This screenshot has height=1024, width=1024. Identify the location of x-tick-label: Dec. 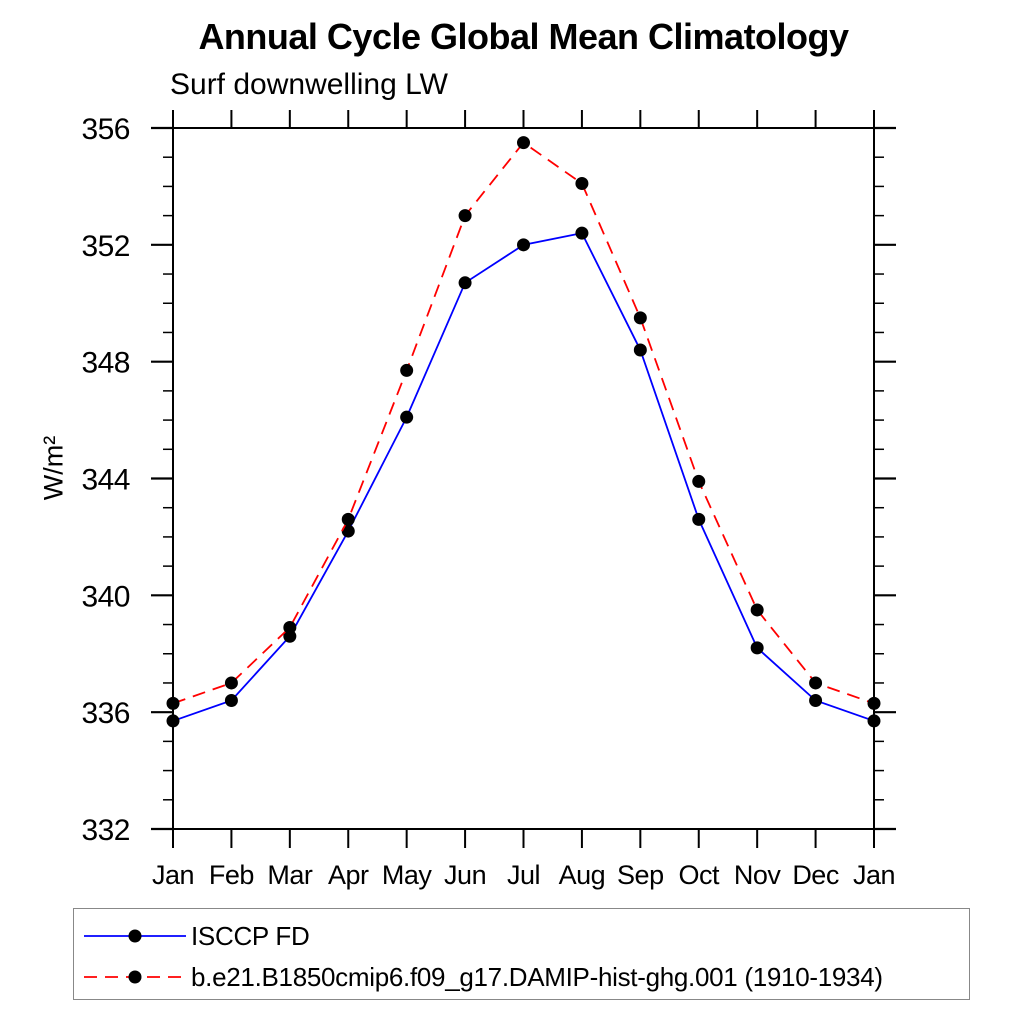
(815, 875).